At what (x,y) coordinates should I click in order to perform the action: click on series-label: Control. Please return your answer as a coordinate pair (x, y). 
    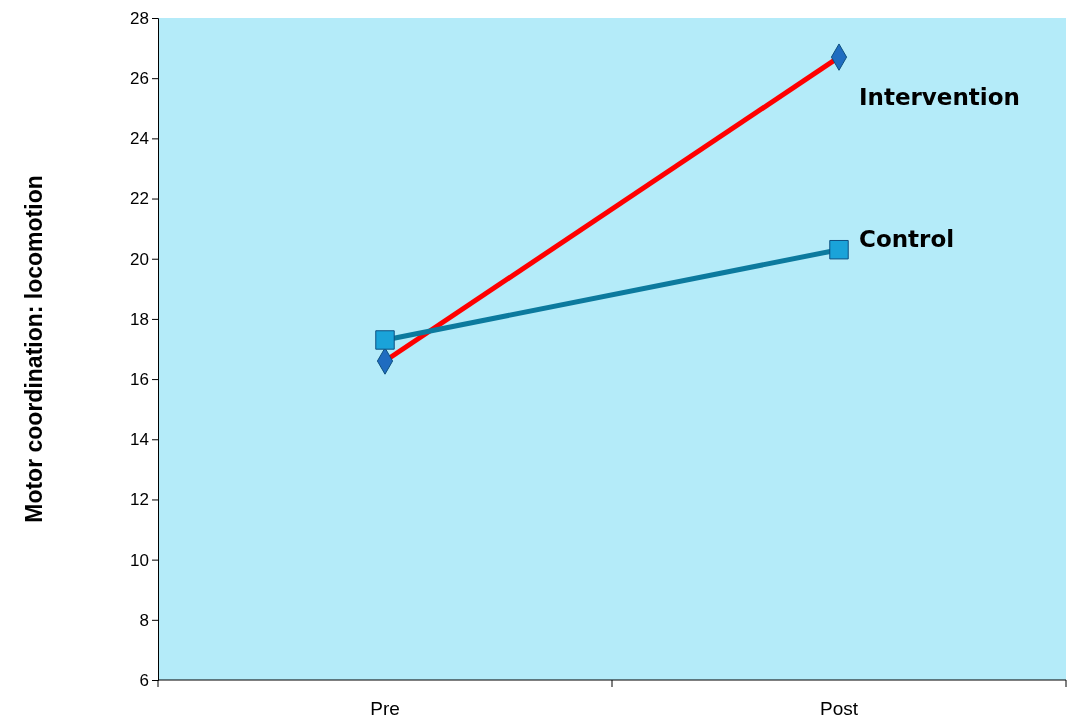
    Looking at the image, I should click on (907, 238).